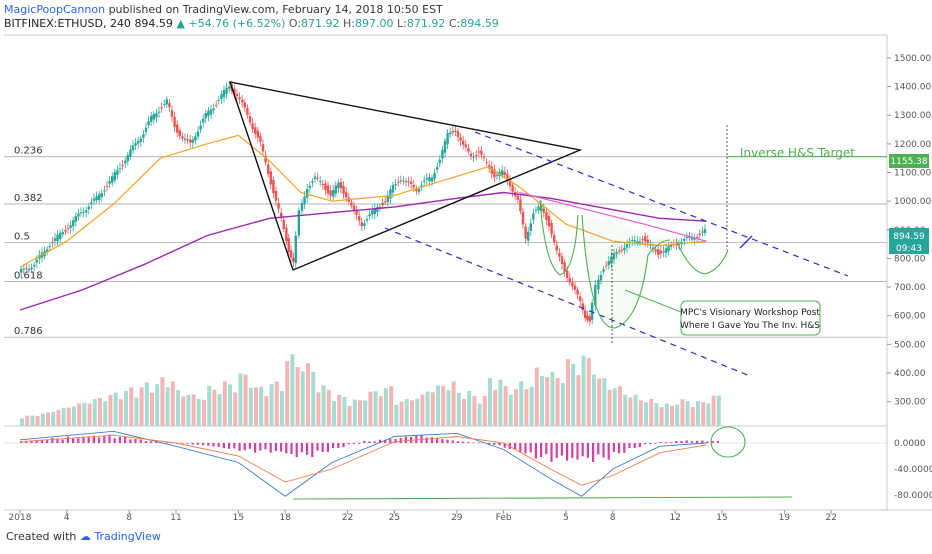 The height and width of the screenshot is (554, 932). I want to click on left-shoulder-shape, so click(559, 237).